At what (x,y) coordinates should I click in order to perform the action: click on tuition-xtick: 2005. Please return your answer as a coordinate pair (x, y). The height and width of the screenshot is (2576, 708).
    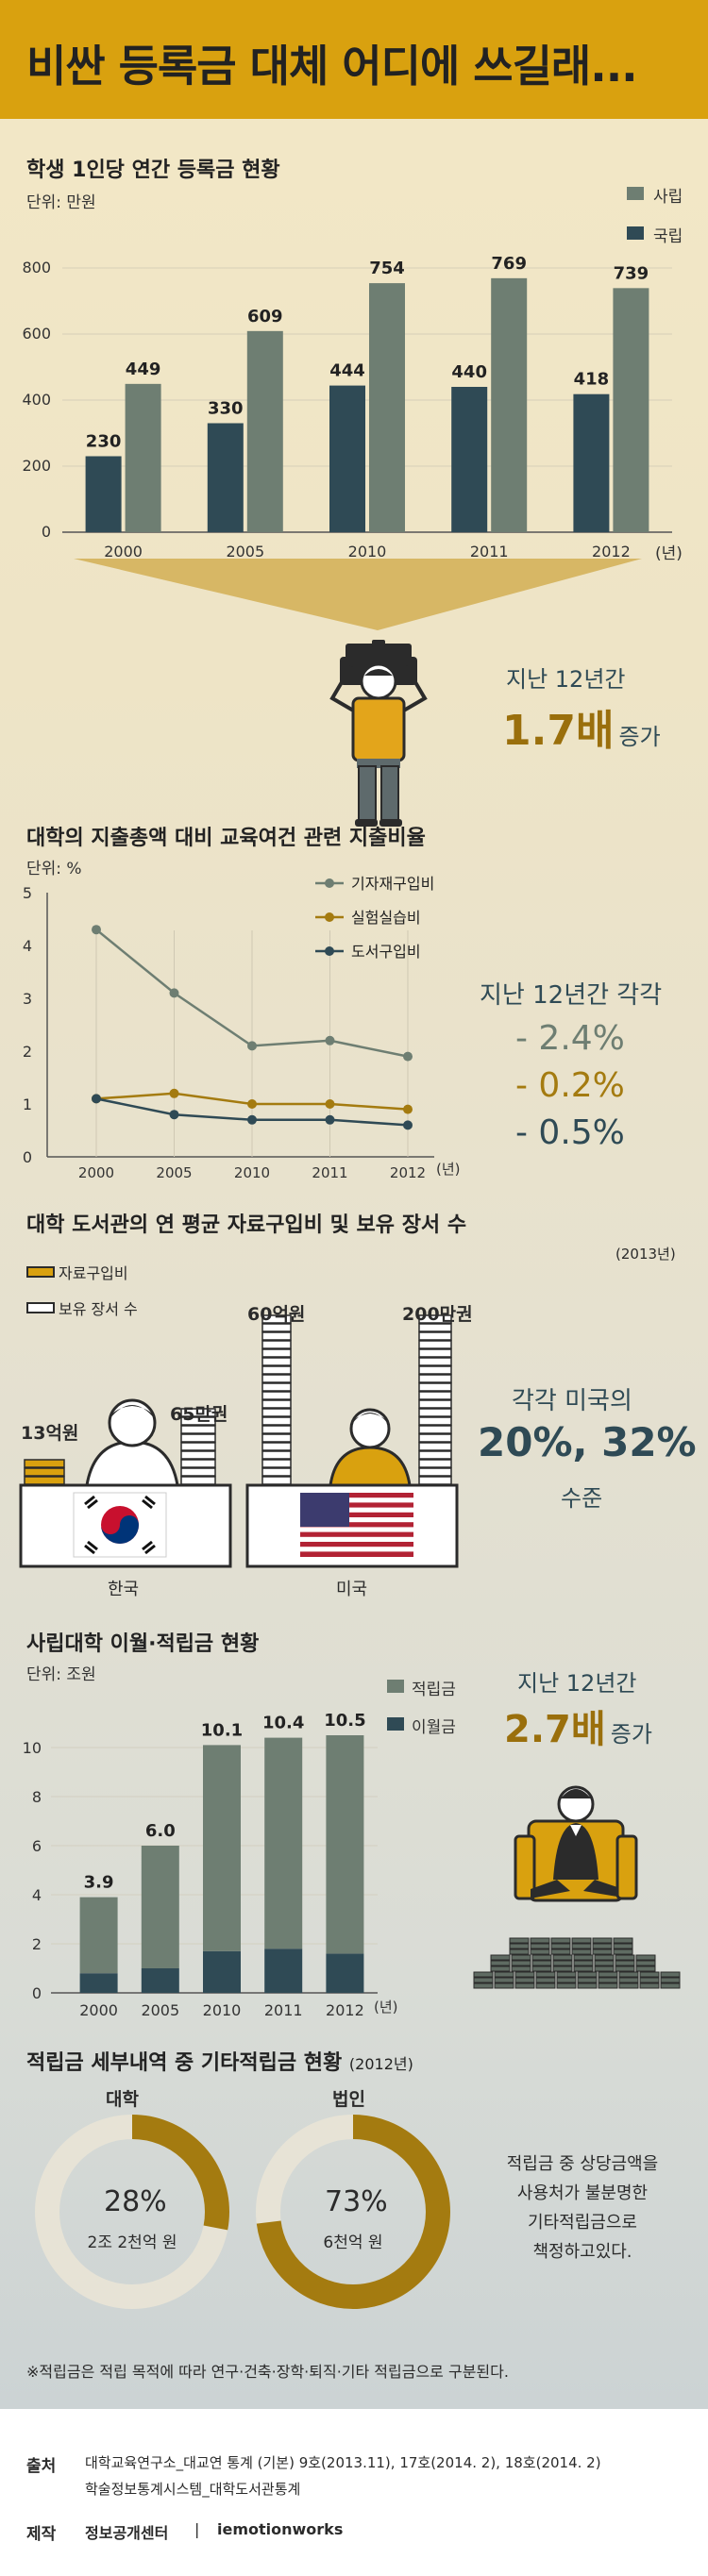
    Looking at the image, I should click on (245, 551).